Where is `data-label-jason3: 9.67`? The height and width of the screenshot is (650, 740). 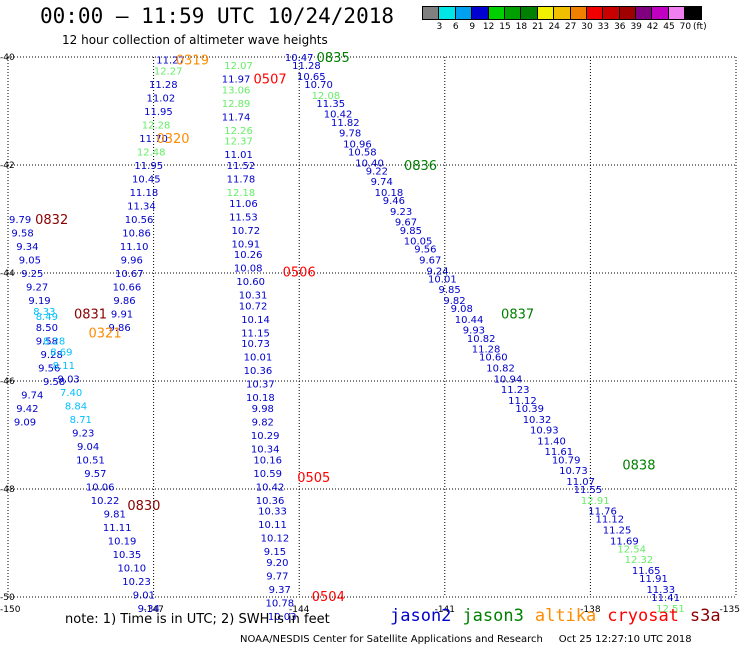 data-label-jason3: 9.67 is located at coordinates (430, 261).